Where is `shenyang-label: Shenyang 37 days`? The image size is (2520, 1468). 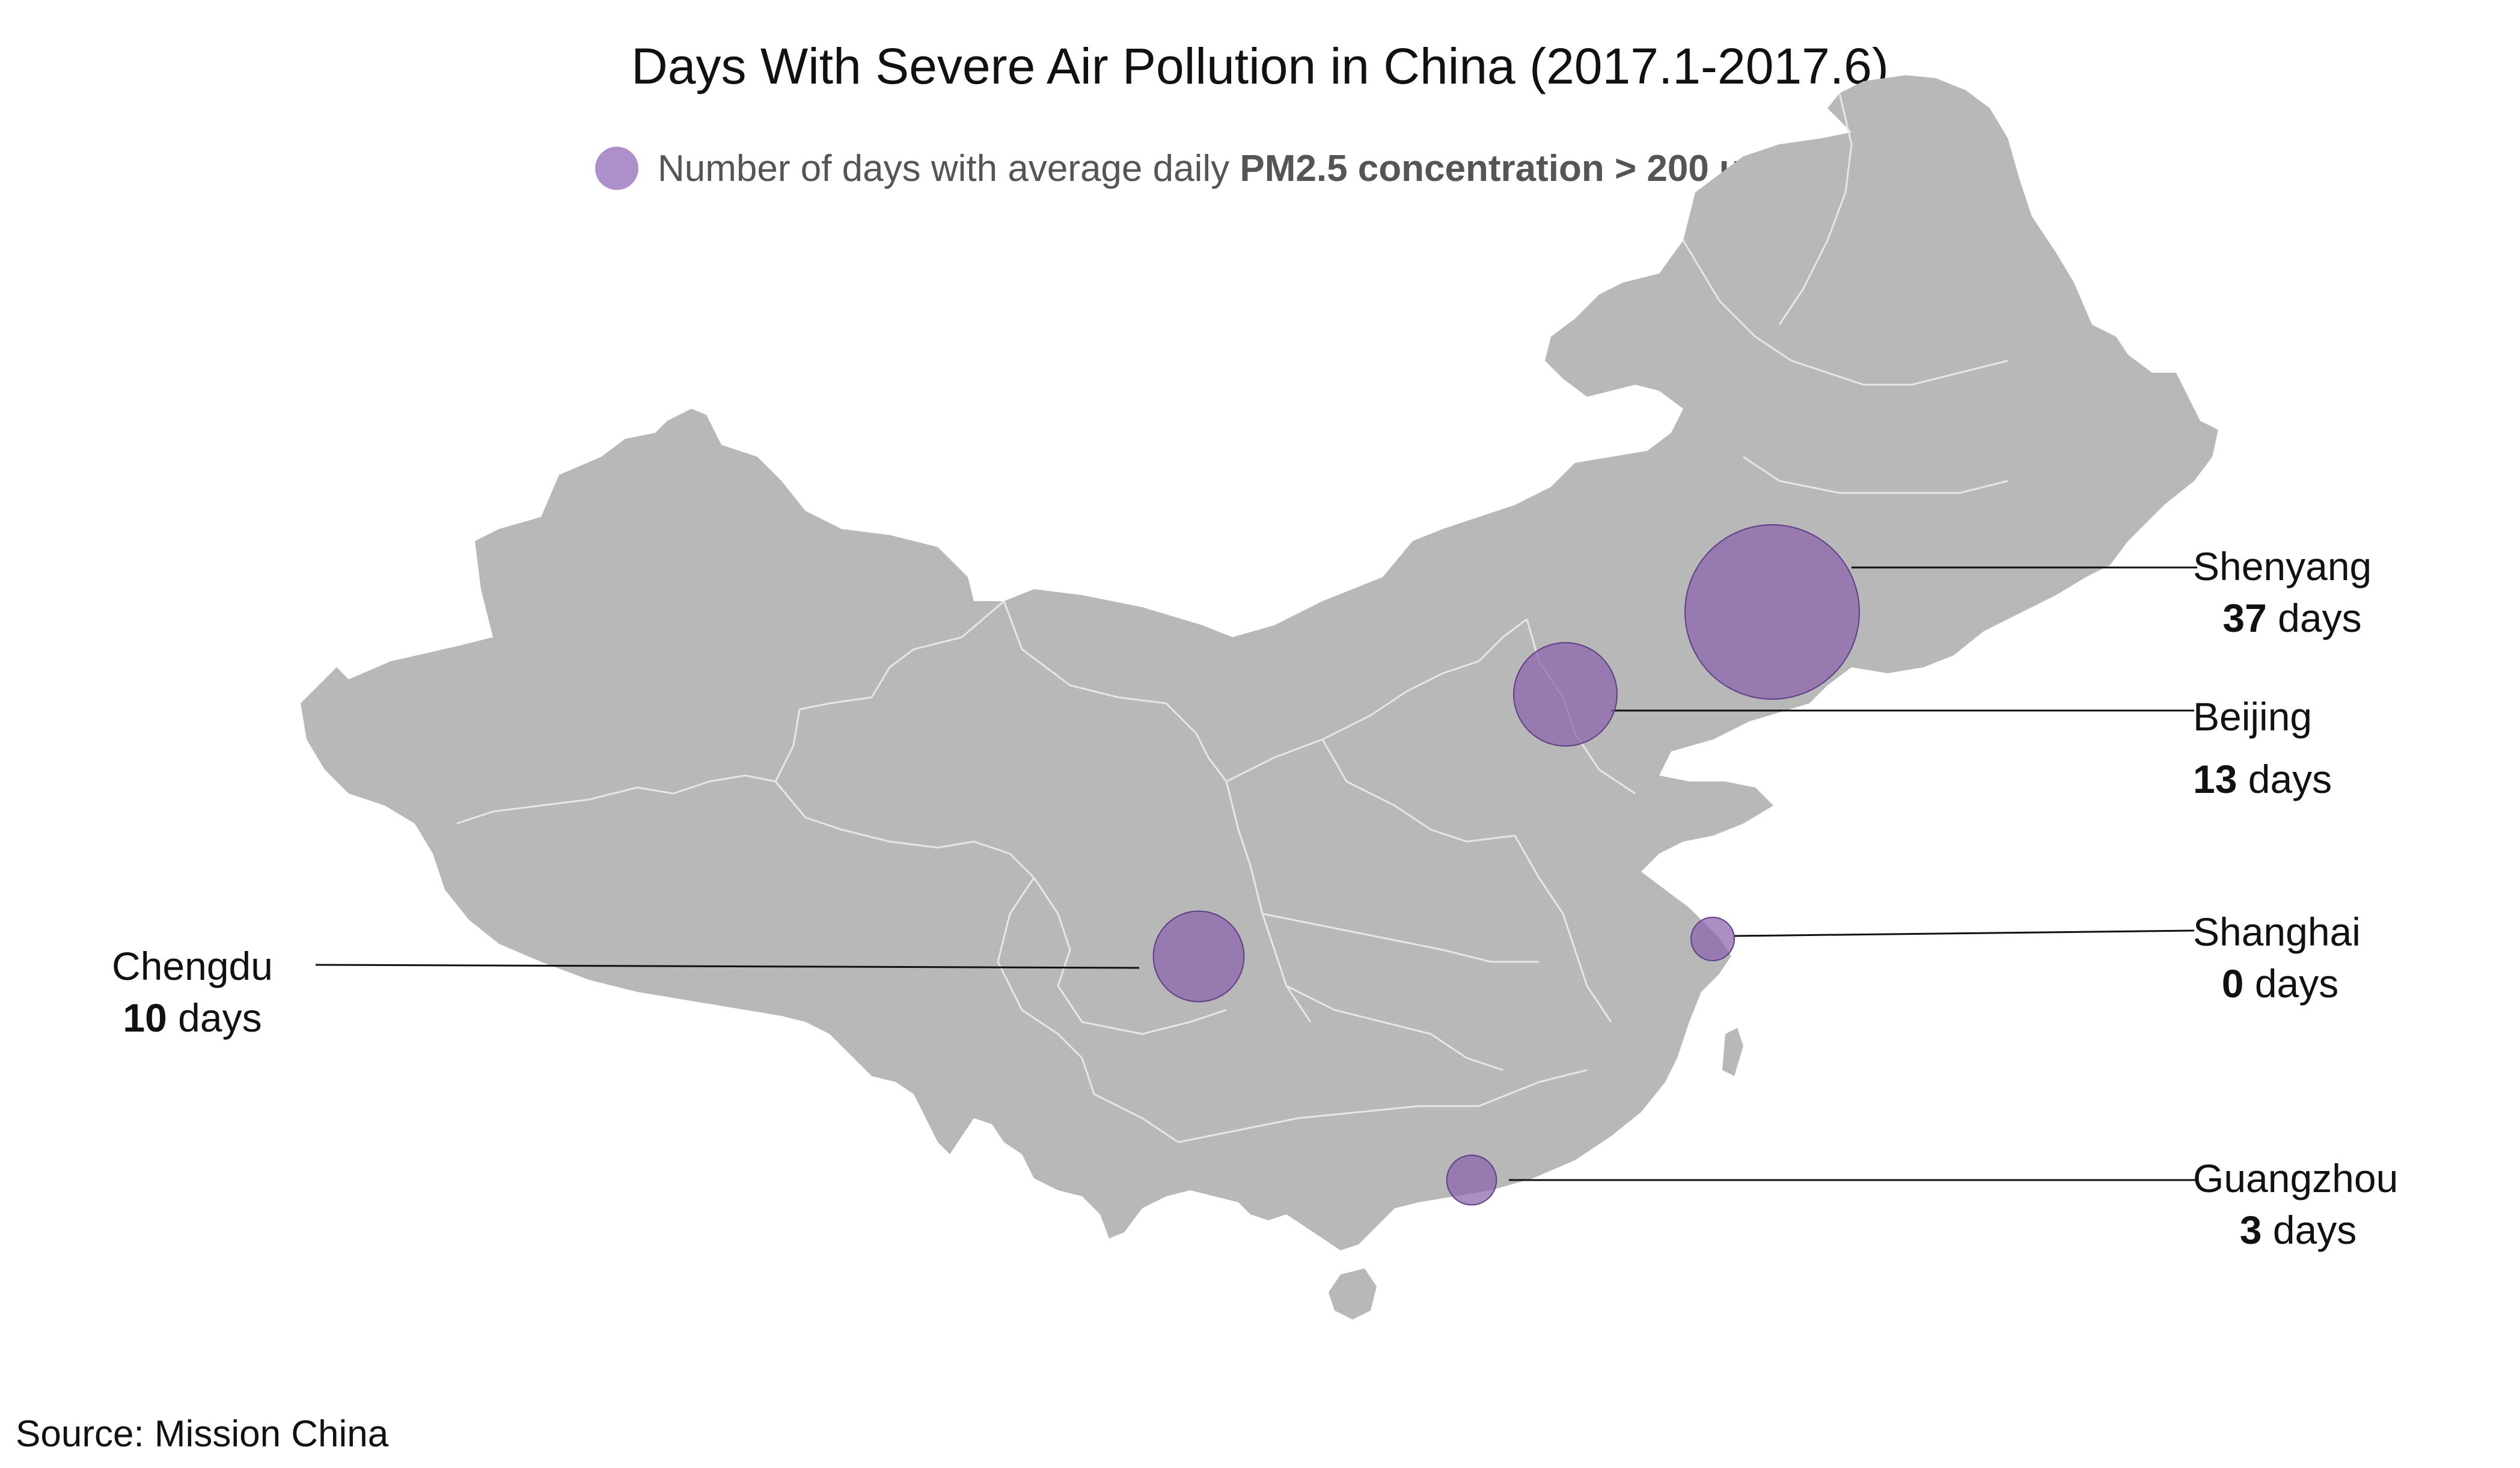
shenyang-label: Shenyang 37 days is located at coordinates (2292, 592).